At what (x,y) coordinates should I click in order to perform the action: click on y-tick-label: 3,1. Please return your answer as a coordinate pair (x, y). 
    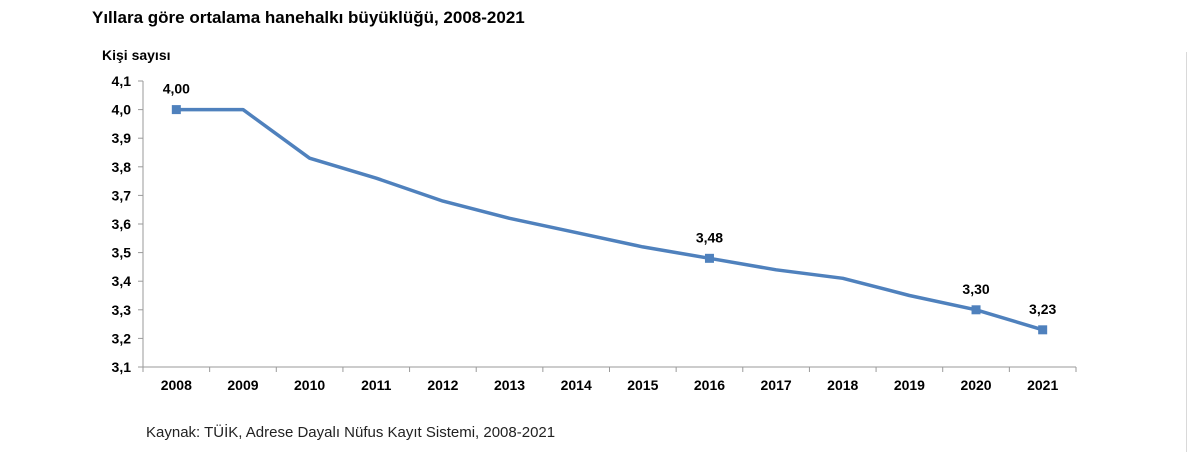
    Looking at the image, I should click on (122, 367).